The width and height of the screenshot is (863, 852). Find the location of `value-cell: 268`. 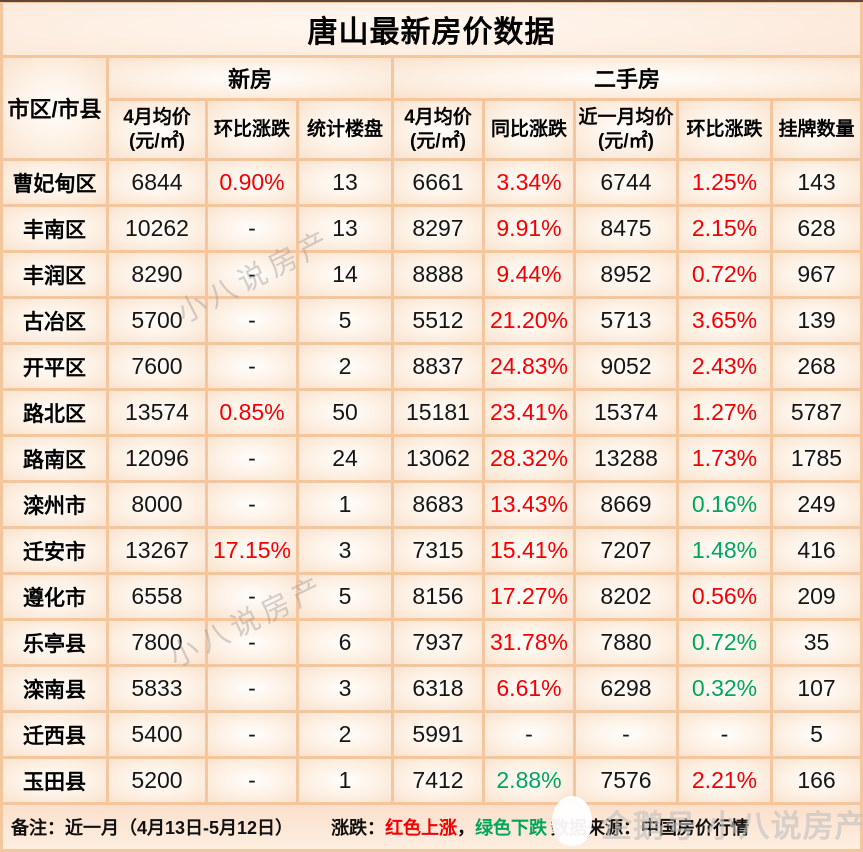

value-cell: 268 is located at coordinates (817, 366).